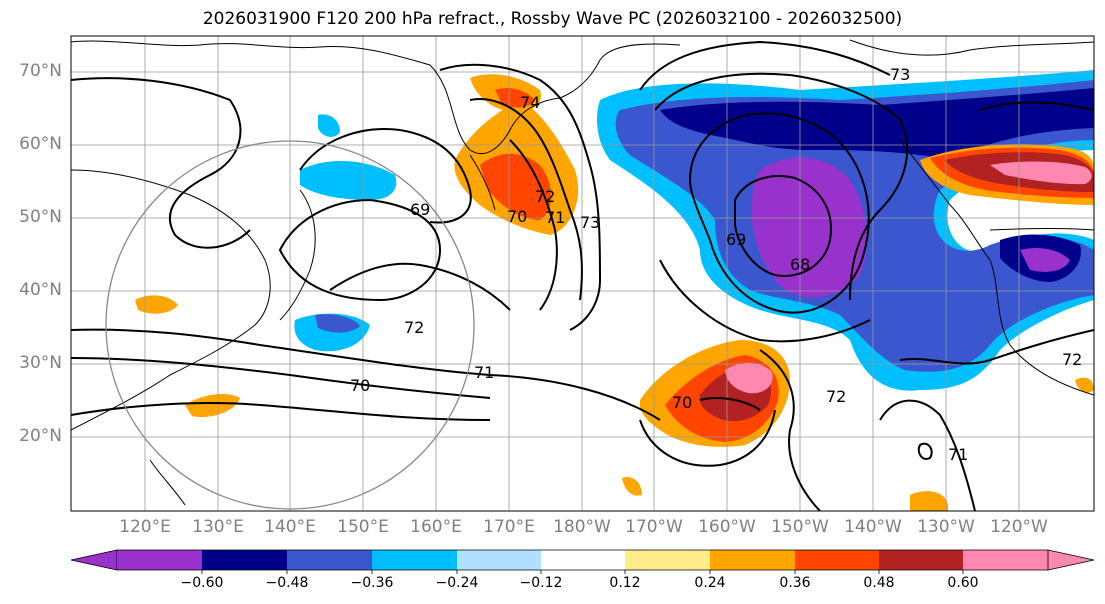 This screenshot has width=1105, height=604. What do you see at coordinates (1071, 560) in the screenshot?
I see `colorbar-right-extend` at bounding box center [1071, 560].